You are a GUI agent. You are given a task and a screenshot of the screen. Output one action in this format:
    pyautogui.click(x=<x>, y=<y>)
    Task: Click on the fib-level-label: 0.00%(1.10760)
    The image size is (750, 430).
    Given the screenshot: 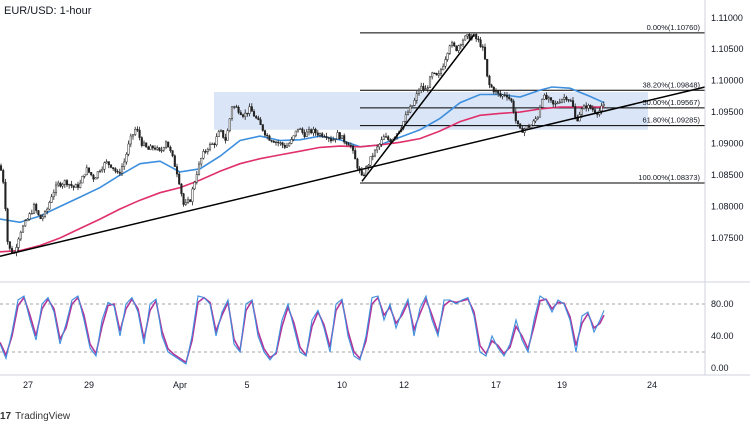 What is the action you would take?
    pyautogui.click(x=674, y=27)
    